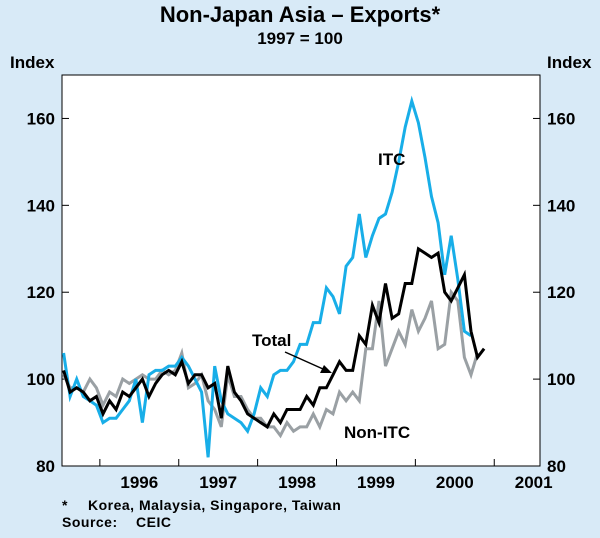  What do you see at coordinates (376, 482) in the screenshot?
I see `x-tick-label: 1999` at bounding box center [376, 482].